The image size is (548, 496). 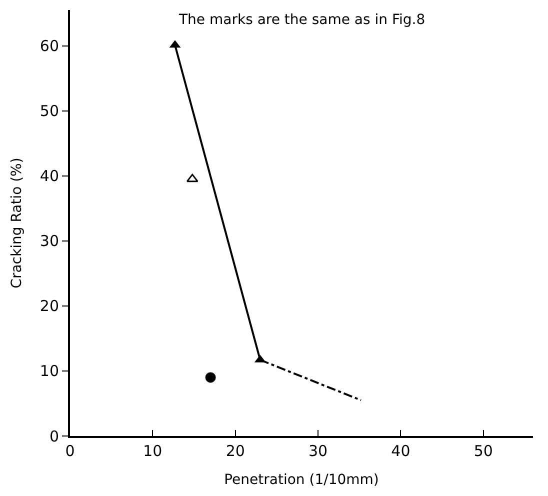 What do you see at coordinates (483, 451) in the screenshot?
I see `x-tick-label: 50` at bounding box center [483, 451].